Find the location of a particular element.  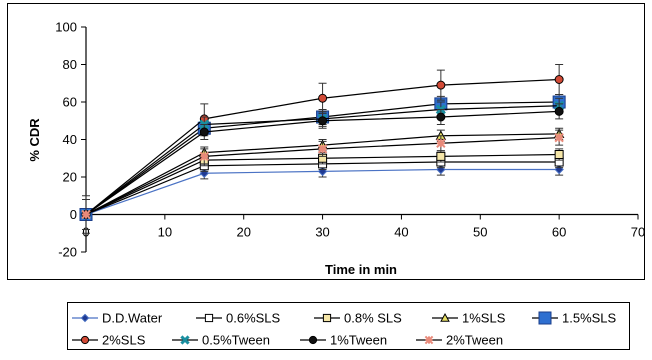

y-tick-label: 80 is located at coordinates (70, 64).